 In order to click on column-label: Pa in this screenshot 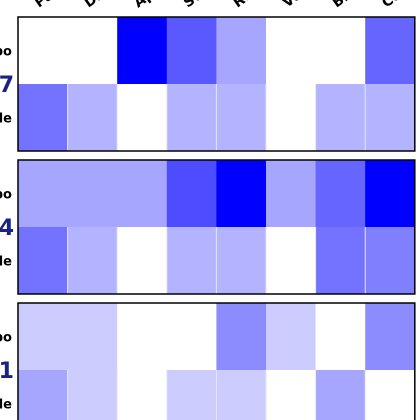, I will do `click(44, 5)`.